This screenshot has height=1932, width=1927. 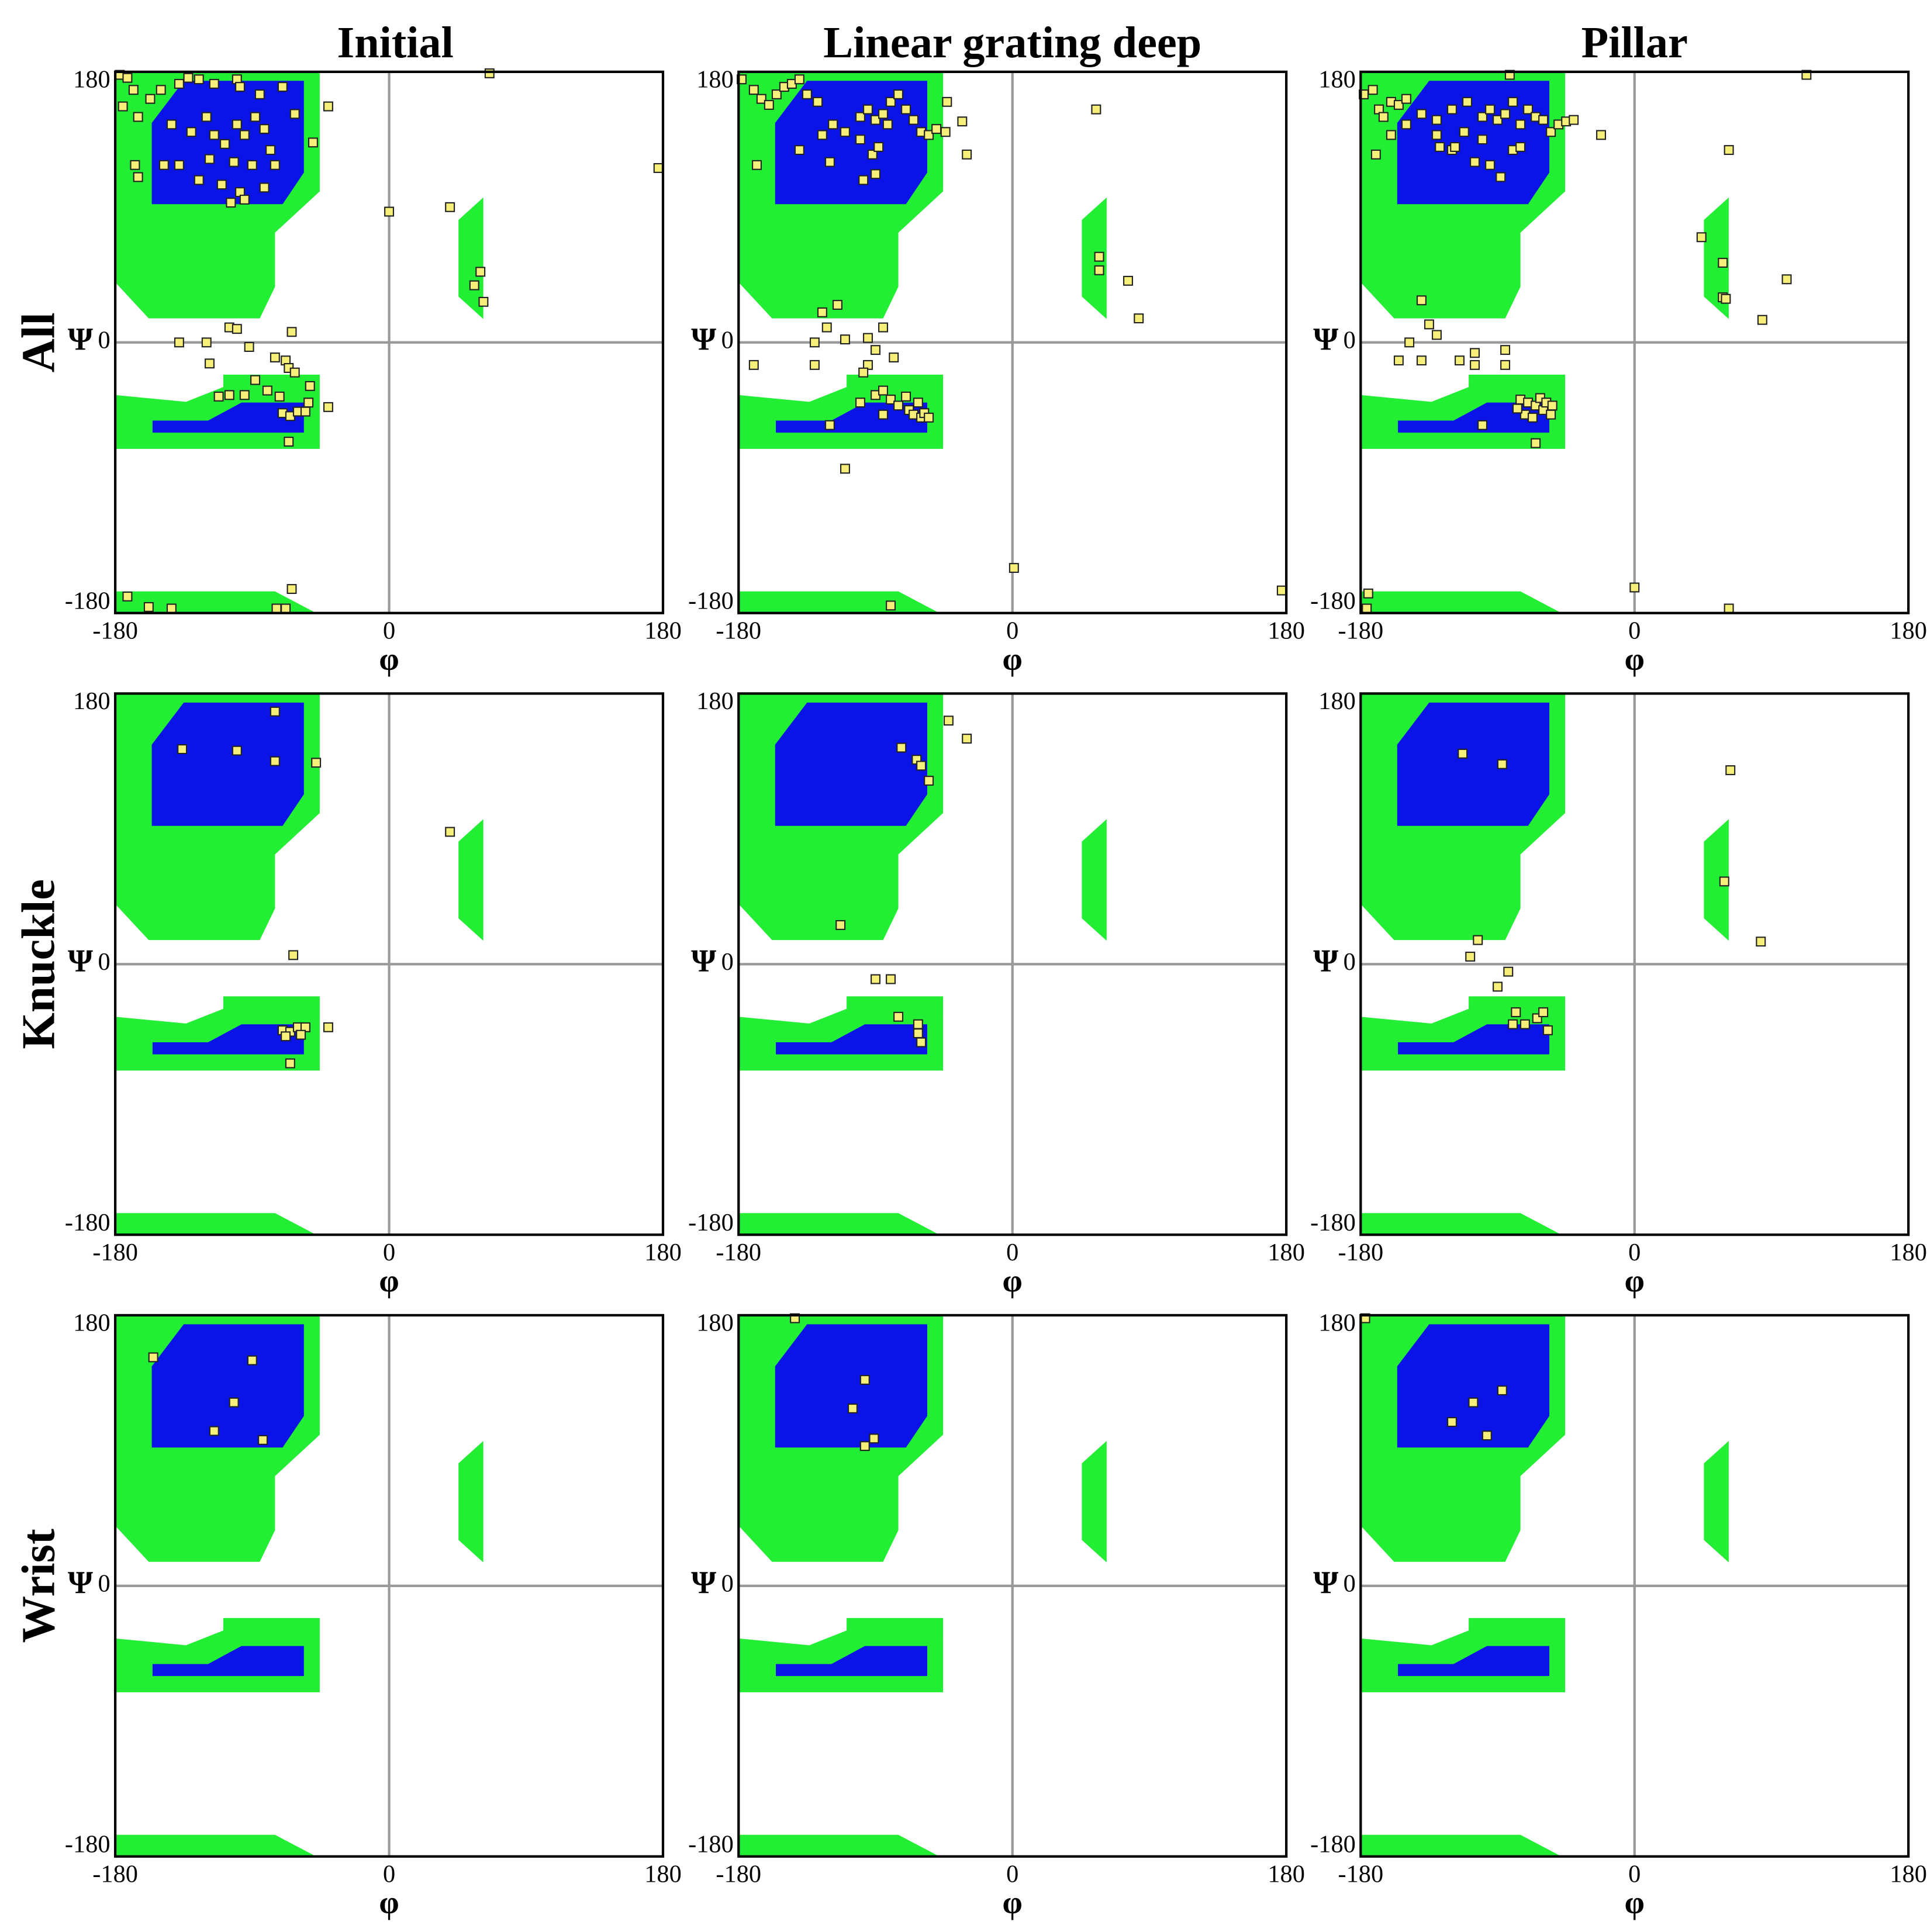 What do you see at coordinates (1634, 1586) in the screenshot?
I see `plot-frame` at bounding box center [1634, 1586].